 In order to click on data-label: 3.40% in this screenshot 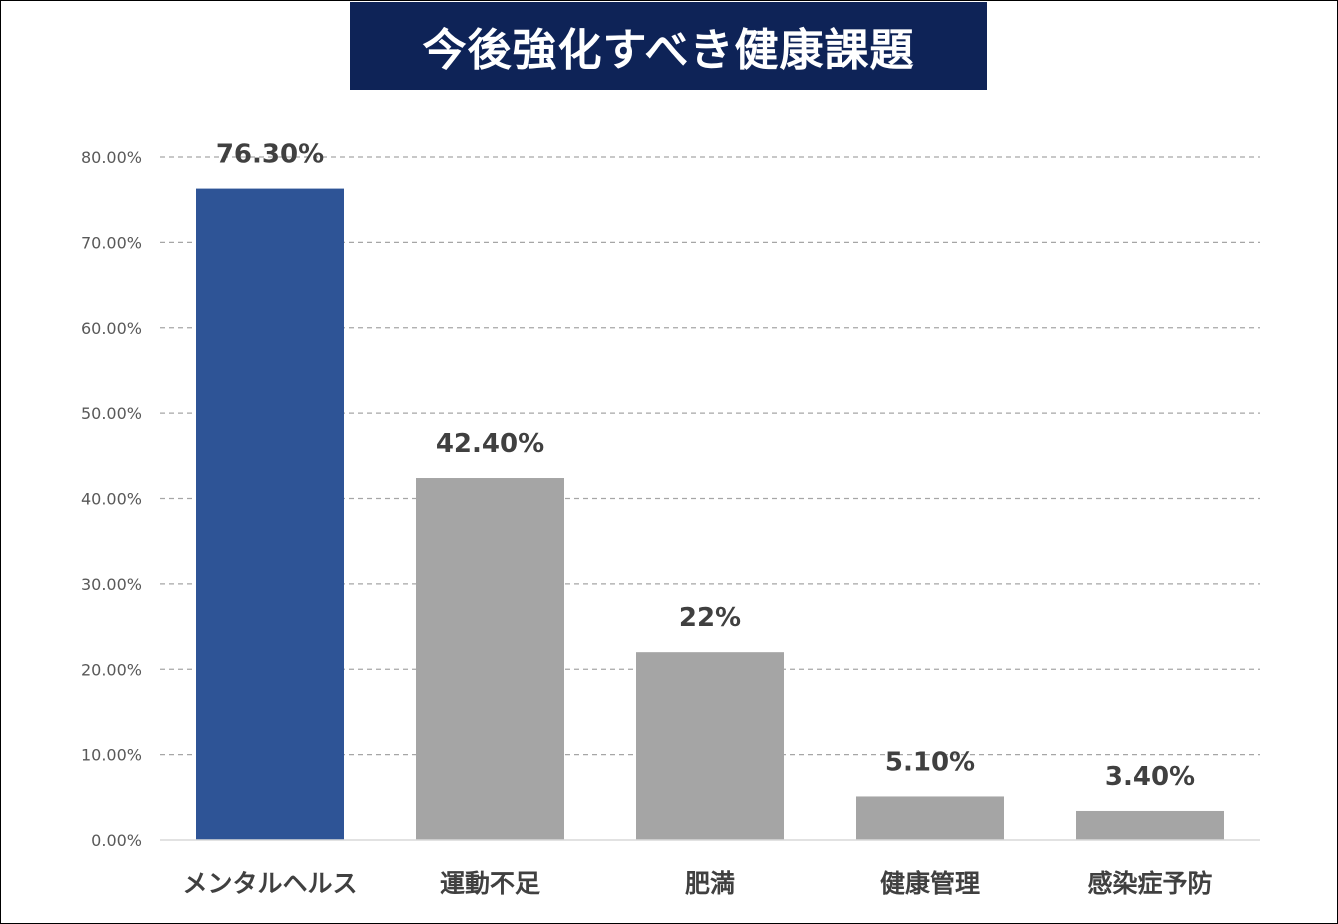, I will do `click(1150, 777)`.